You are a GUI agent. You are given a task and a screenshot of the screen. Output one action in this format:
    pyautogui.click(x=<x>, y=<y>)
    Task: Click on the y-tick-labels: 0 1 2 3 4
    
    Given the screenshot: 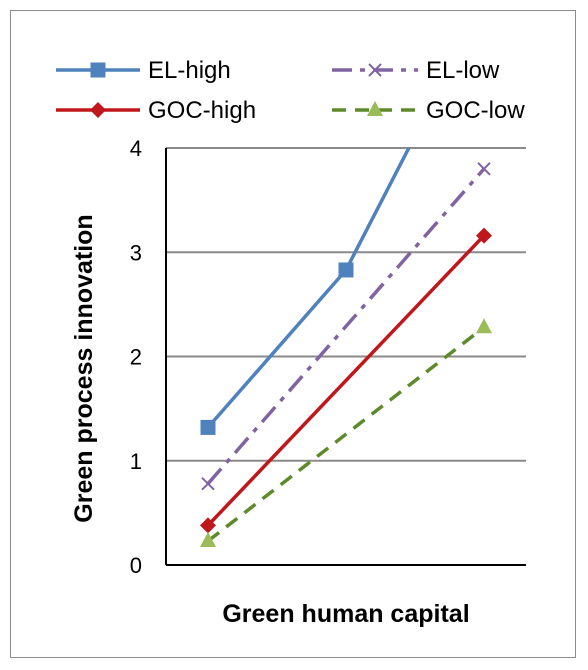 What is the action you would take?
    pyautogui.click(x=136, y=357)
    